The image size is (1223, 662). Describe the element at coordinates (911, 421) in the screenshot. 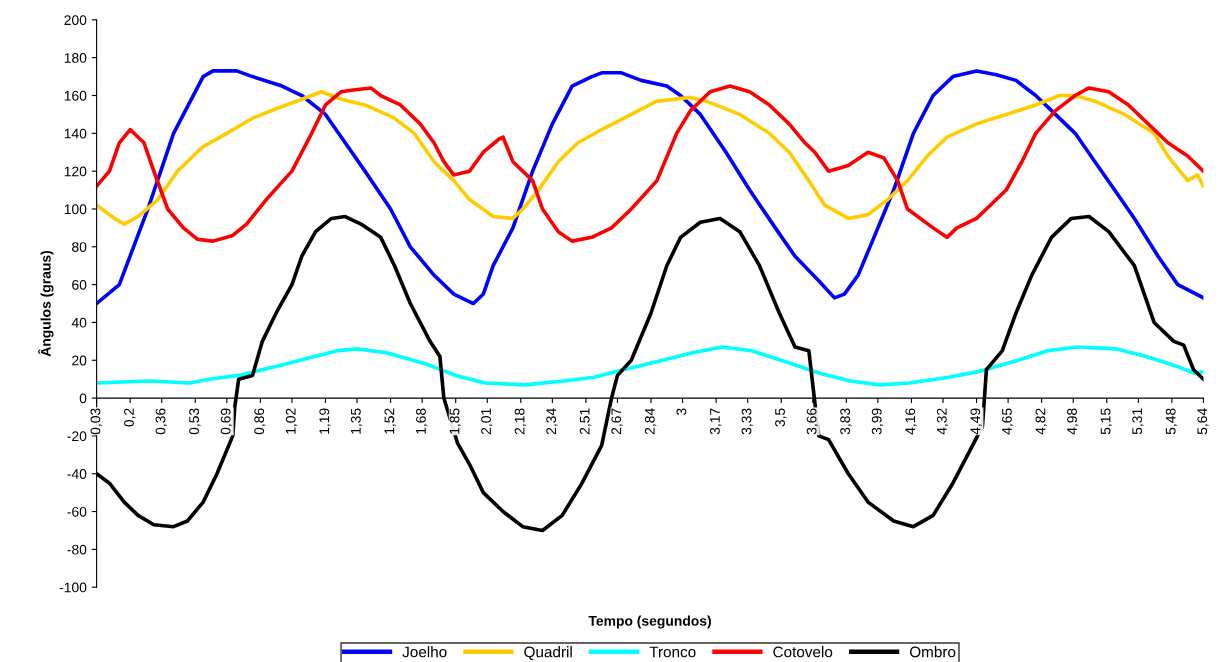

I see `x-tick-label: 4,16` at that location.